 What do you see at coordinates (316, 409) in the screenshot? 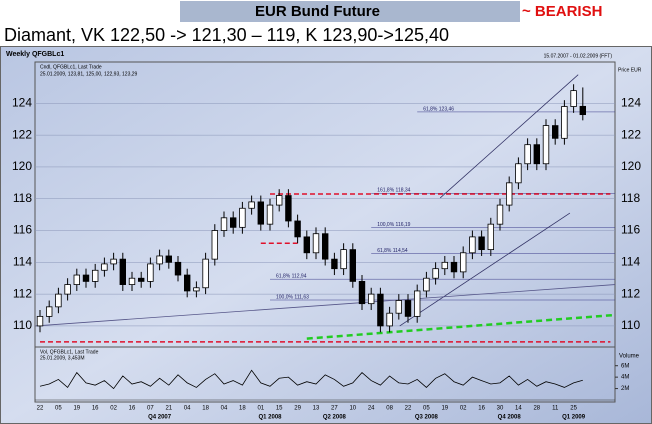
I see `x-tick-label: 13` at bounding box center [316, 409].